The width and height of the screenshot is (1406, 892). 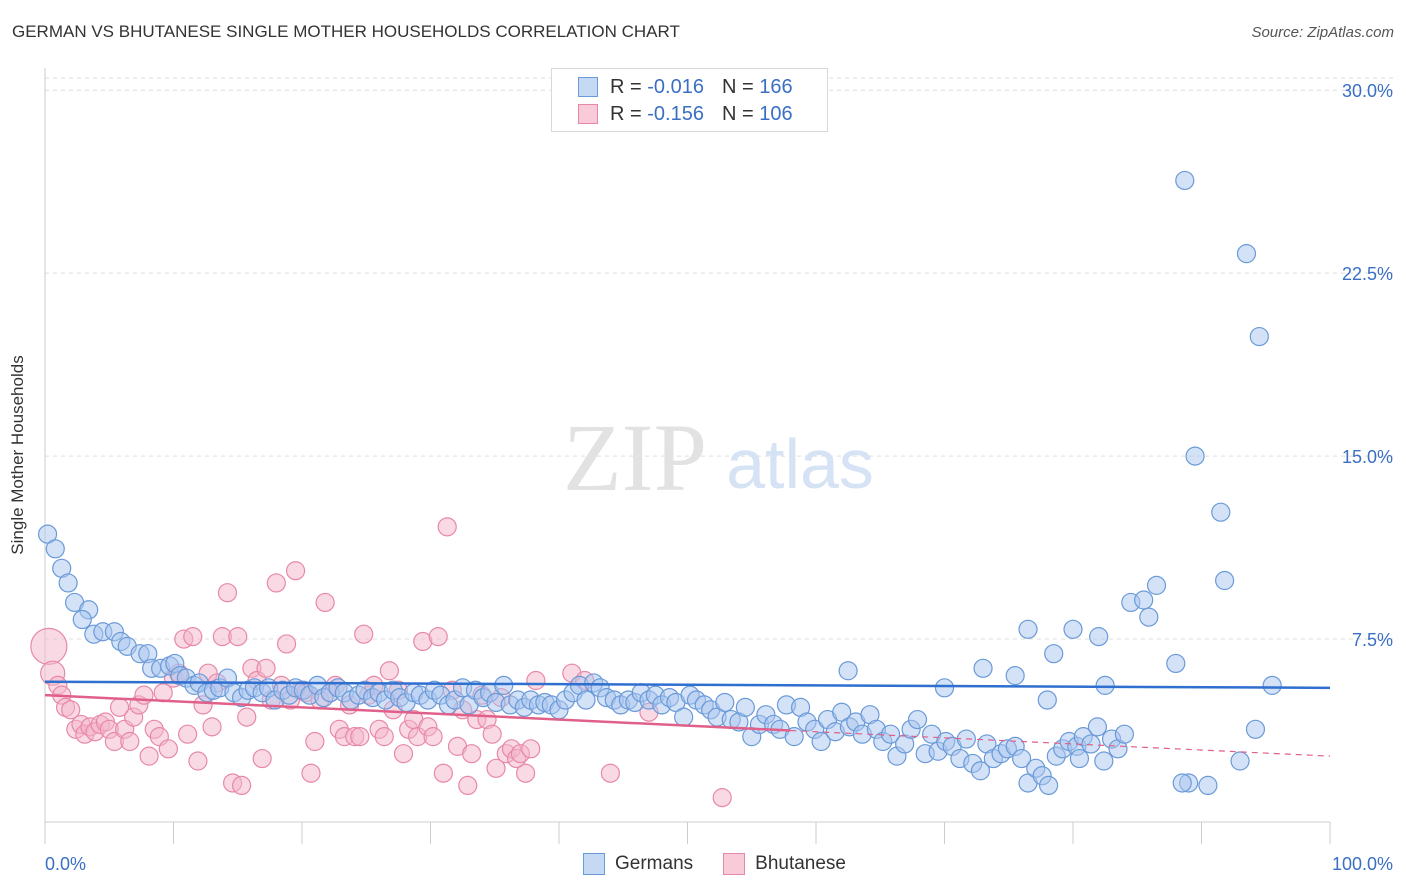 I want to click on stats-row-germans: R = -0.016 N = 166, so click(x=685, y=87).